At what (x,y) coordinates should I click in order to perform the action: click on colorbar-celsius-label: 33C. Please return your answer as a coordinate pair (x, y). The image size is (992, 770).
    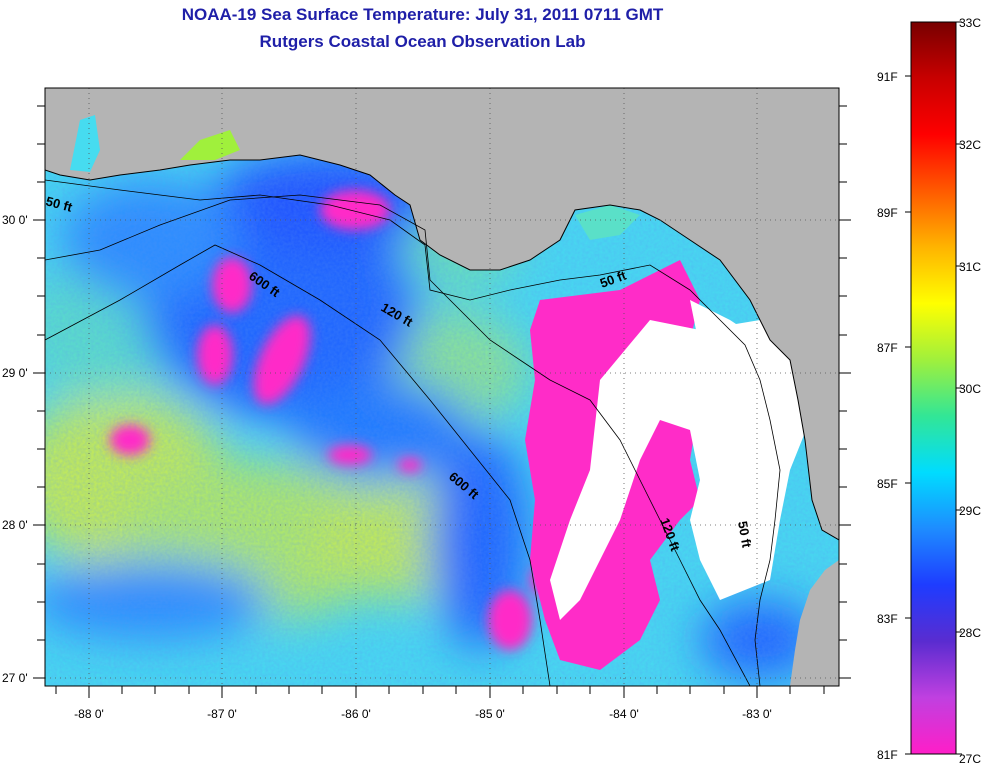
    Looking at the image, I should click on (970, 23).